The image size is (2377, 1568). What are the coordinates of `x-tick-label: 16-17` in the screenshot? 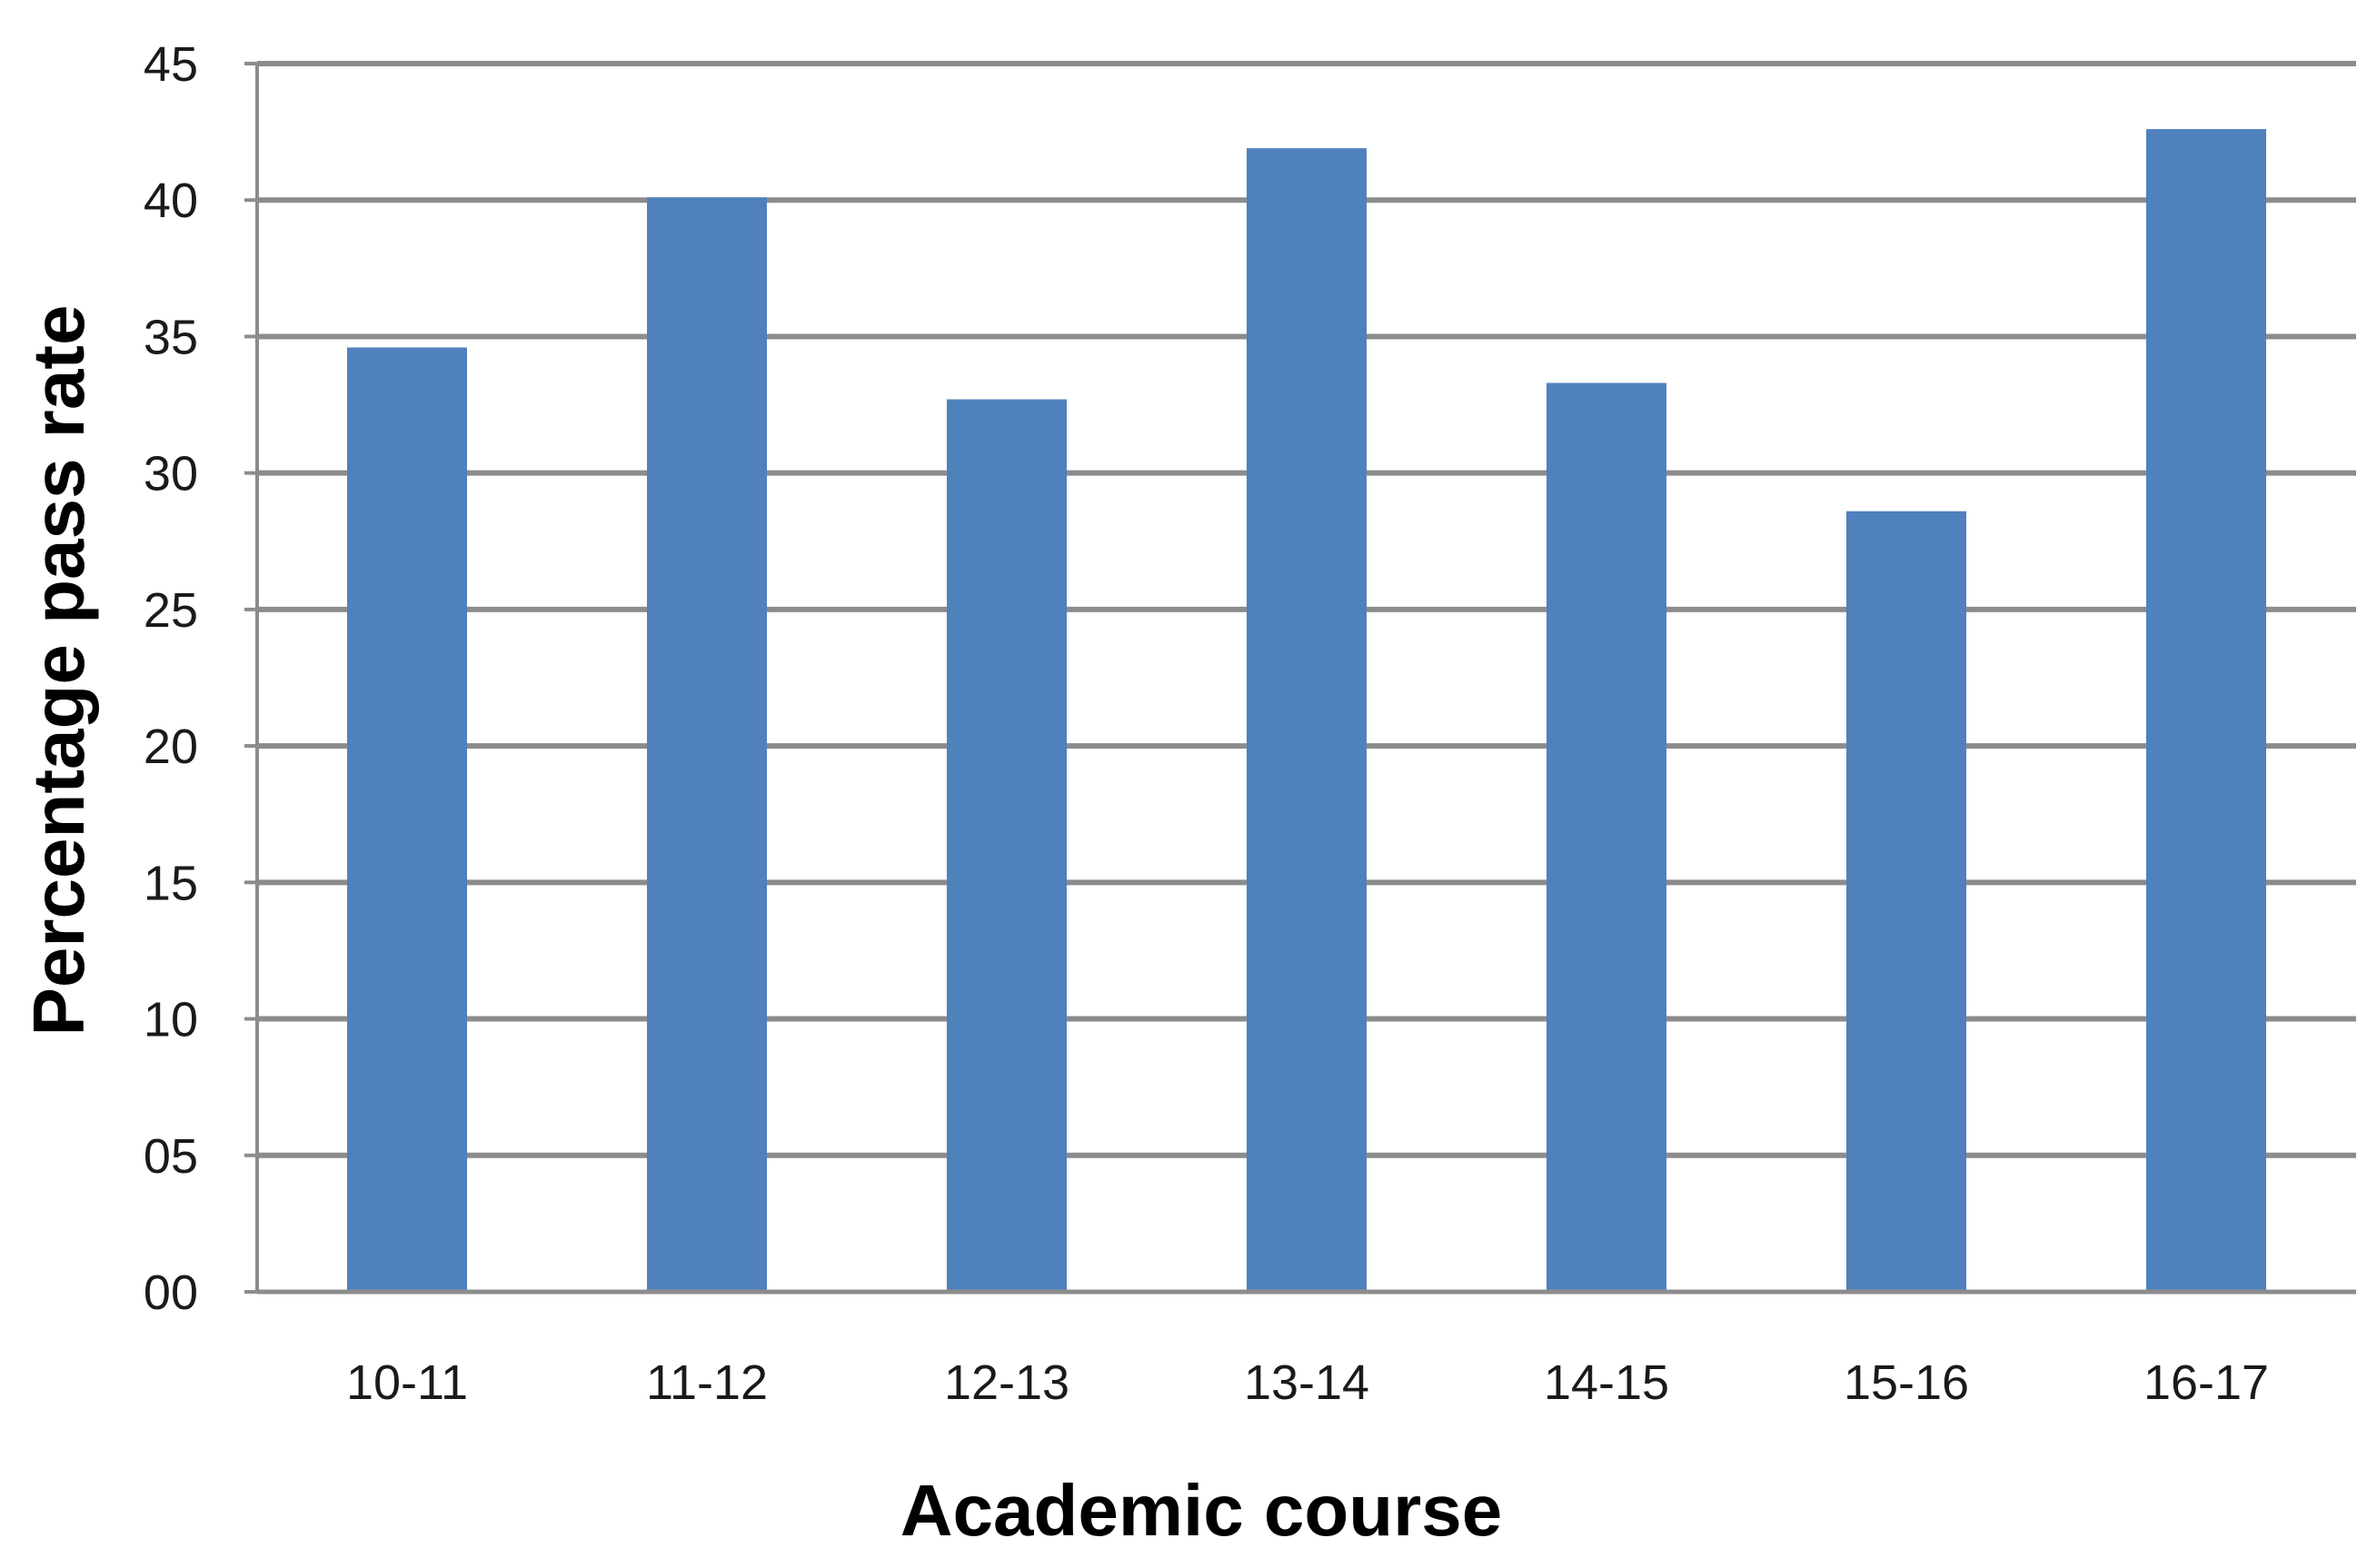 It's located at (2206, 1382).